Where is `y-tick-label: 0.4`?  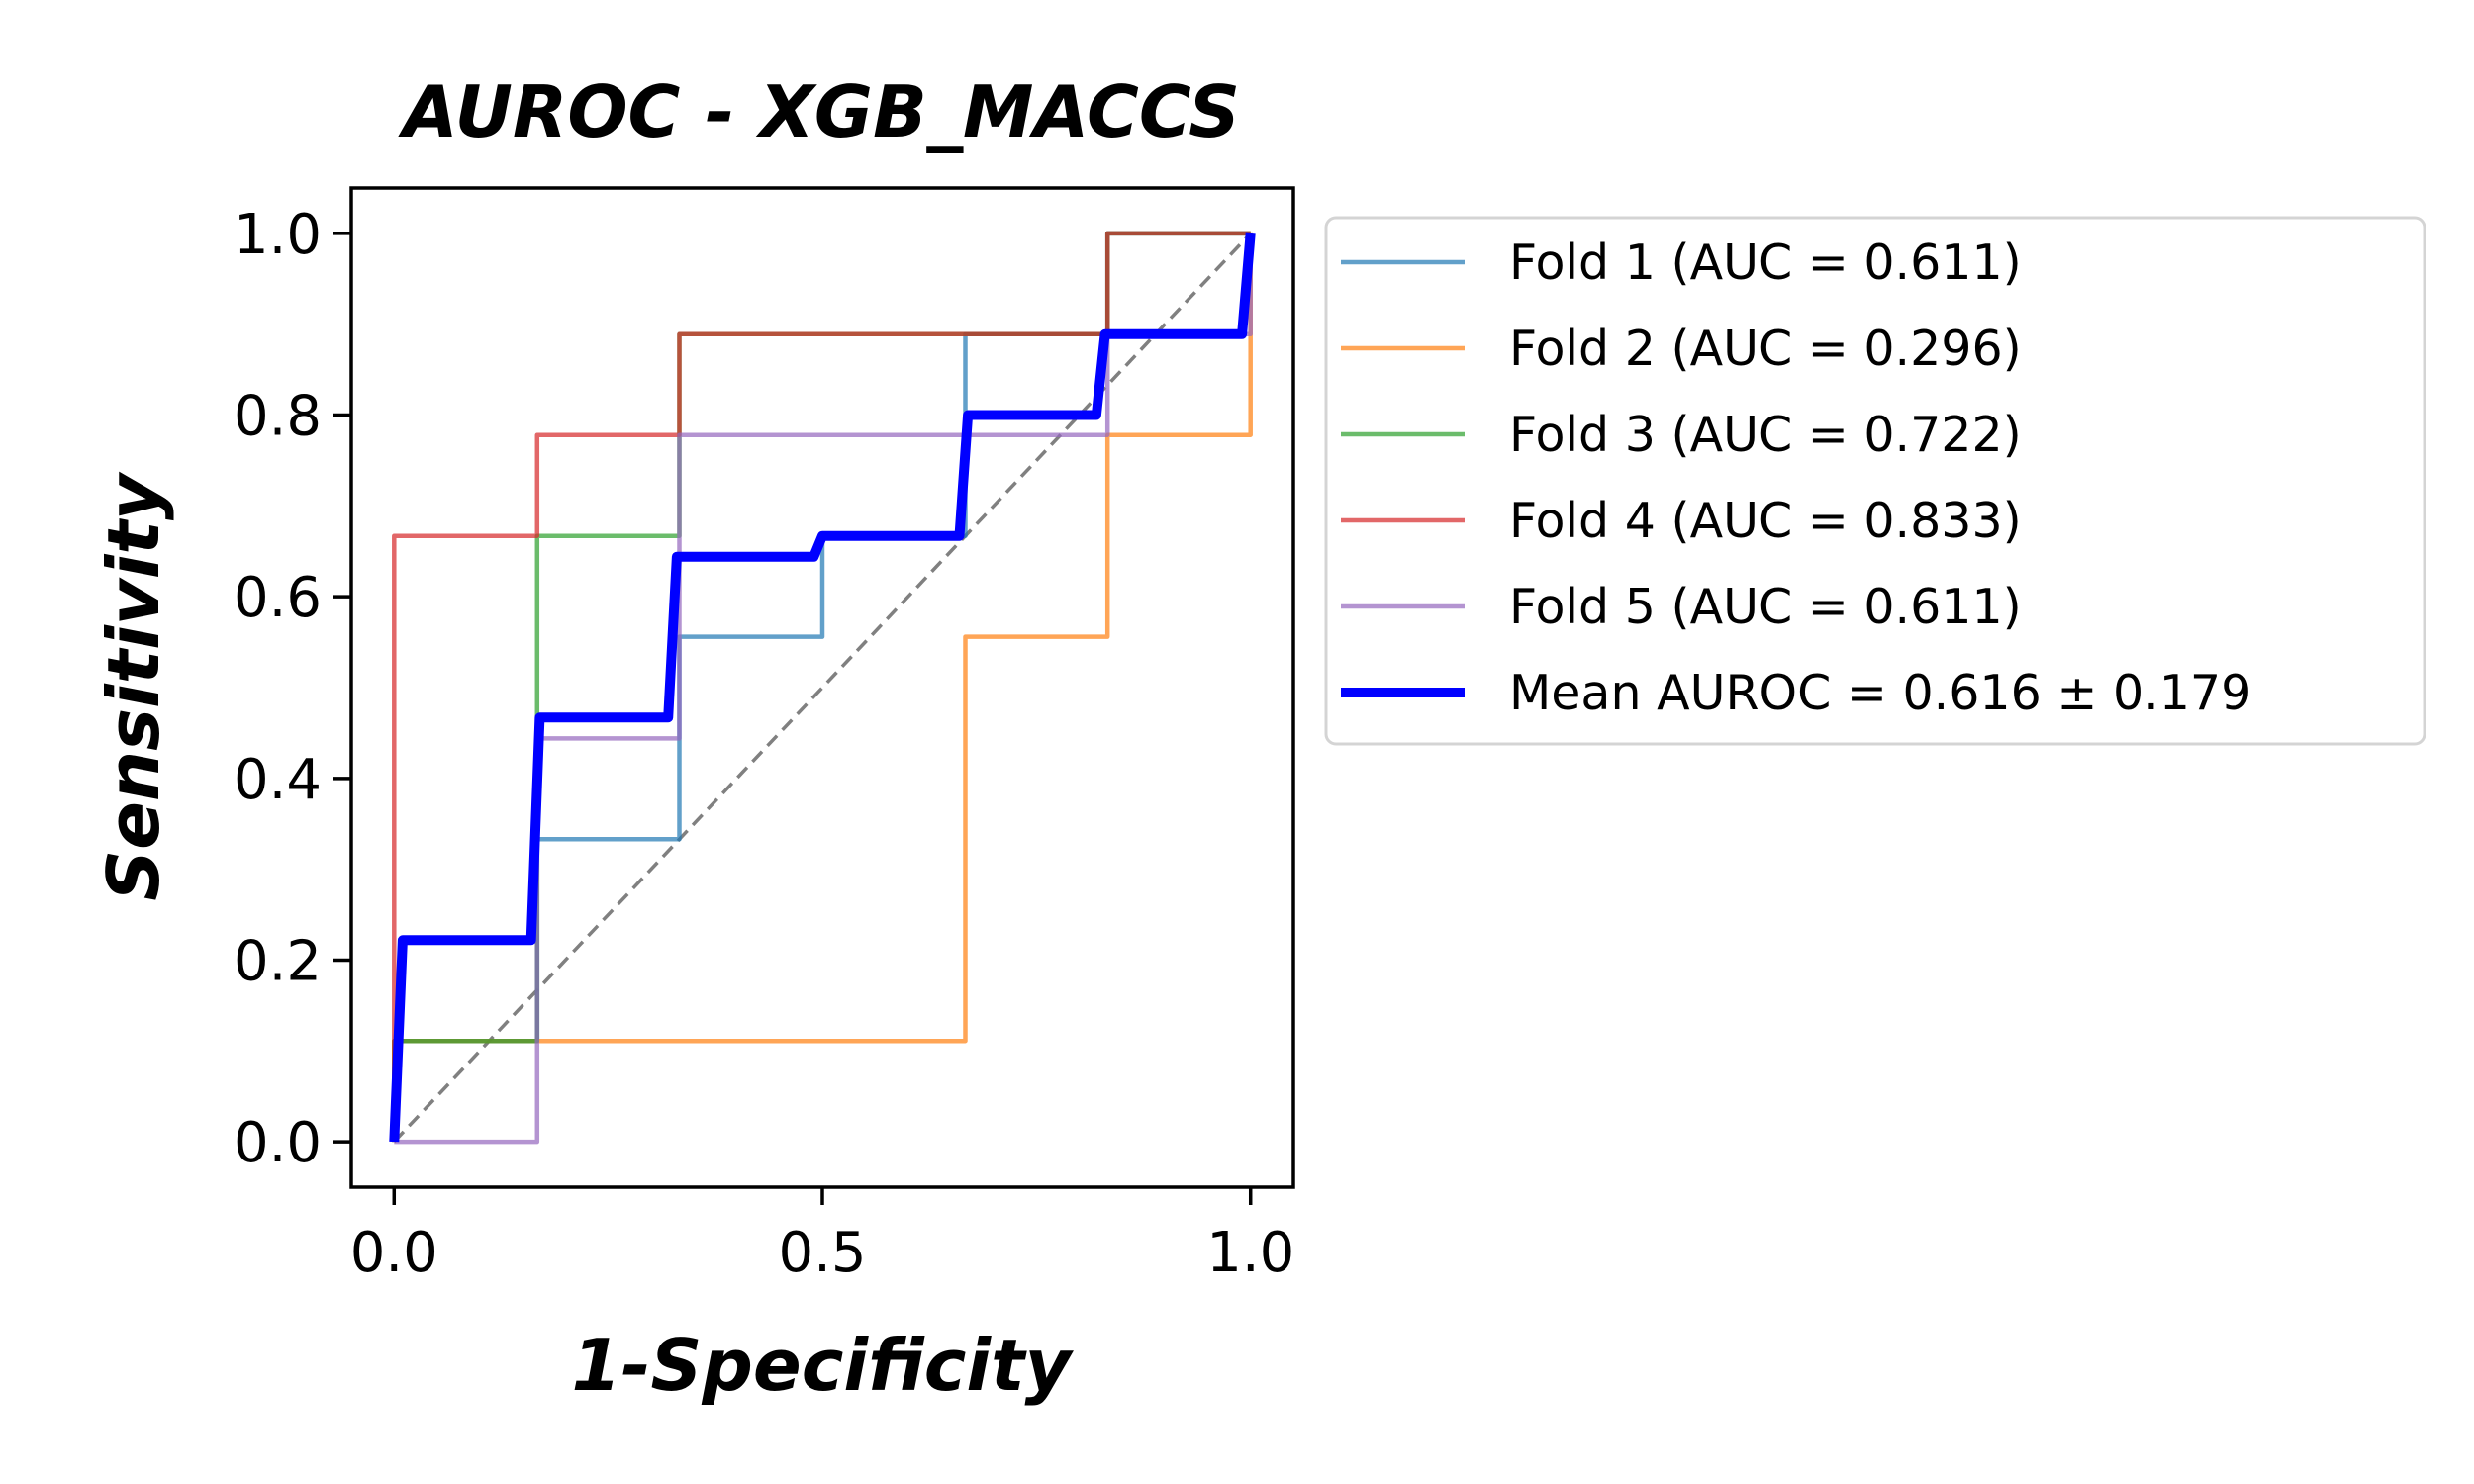 y-tick-label: 0.4 is located at coordinates (278, 780).